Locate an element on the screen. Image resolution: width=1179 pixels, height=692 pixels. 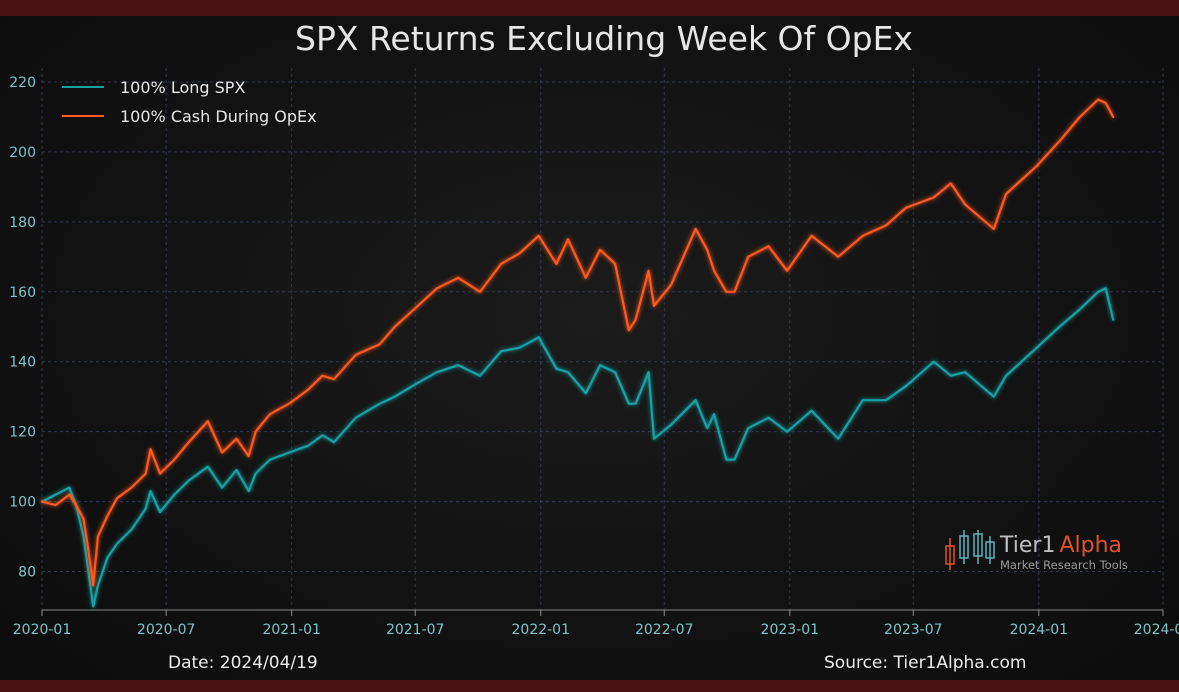
footer-date: Date: 2024/04/19 is located at coordinates (243, 663).